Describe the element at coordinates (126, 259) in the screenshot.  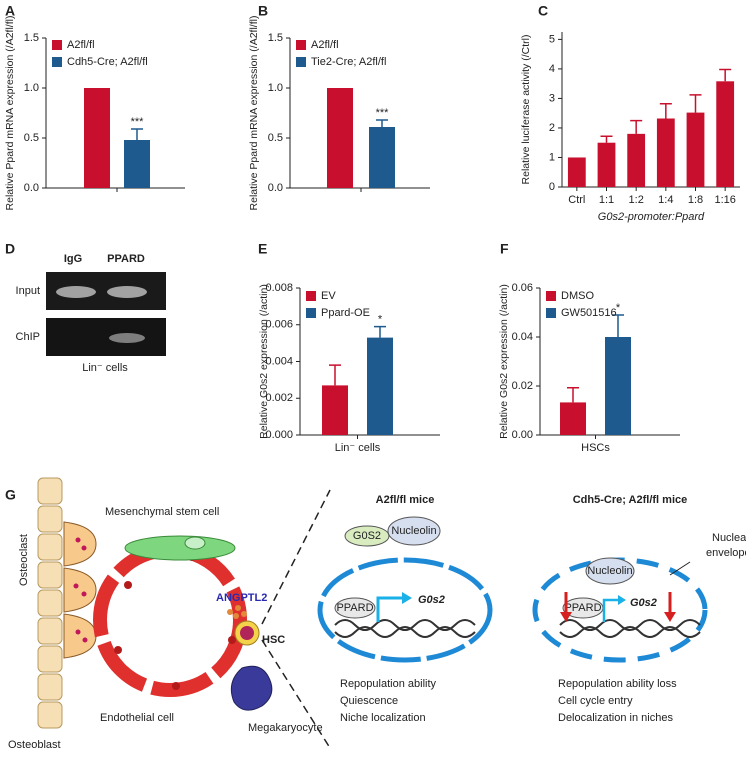
I see `gel-column-label: PPARD` at that location.